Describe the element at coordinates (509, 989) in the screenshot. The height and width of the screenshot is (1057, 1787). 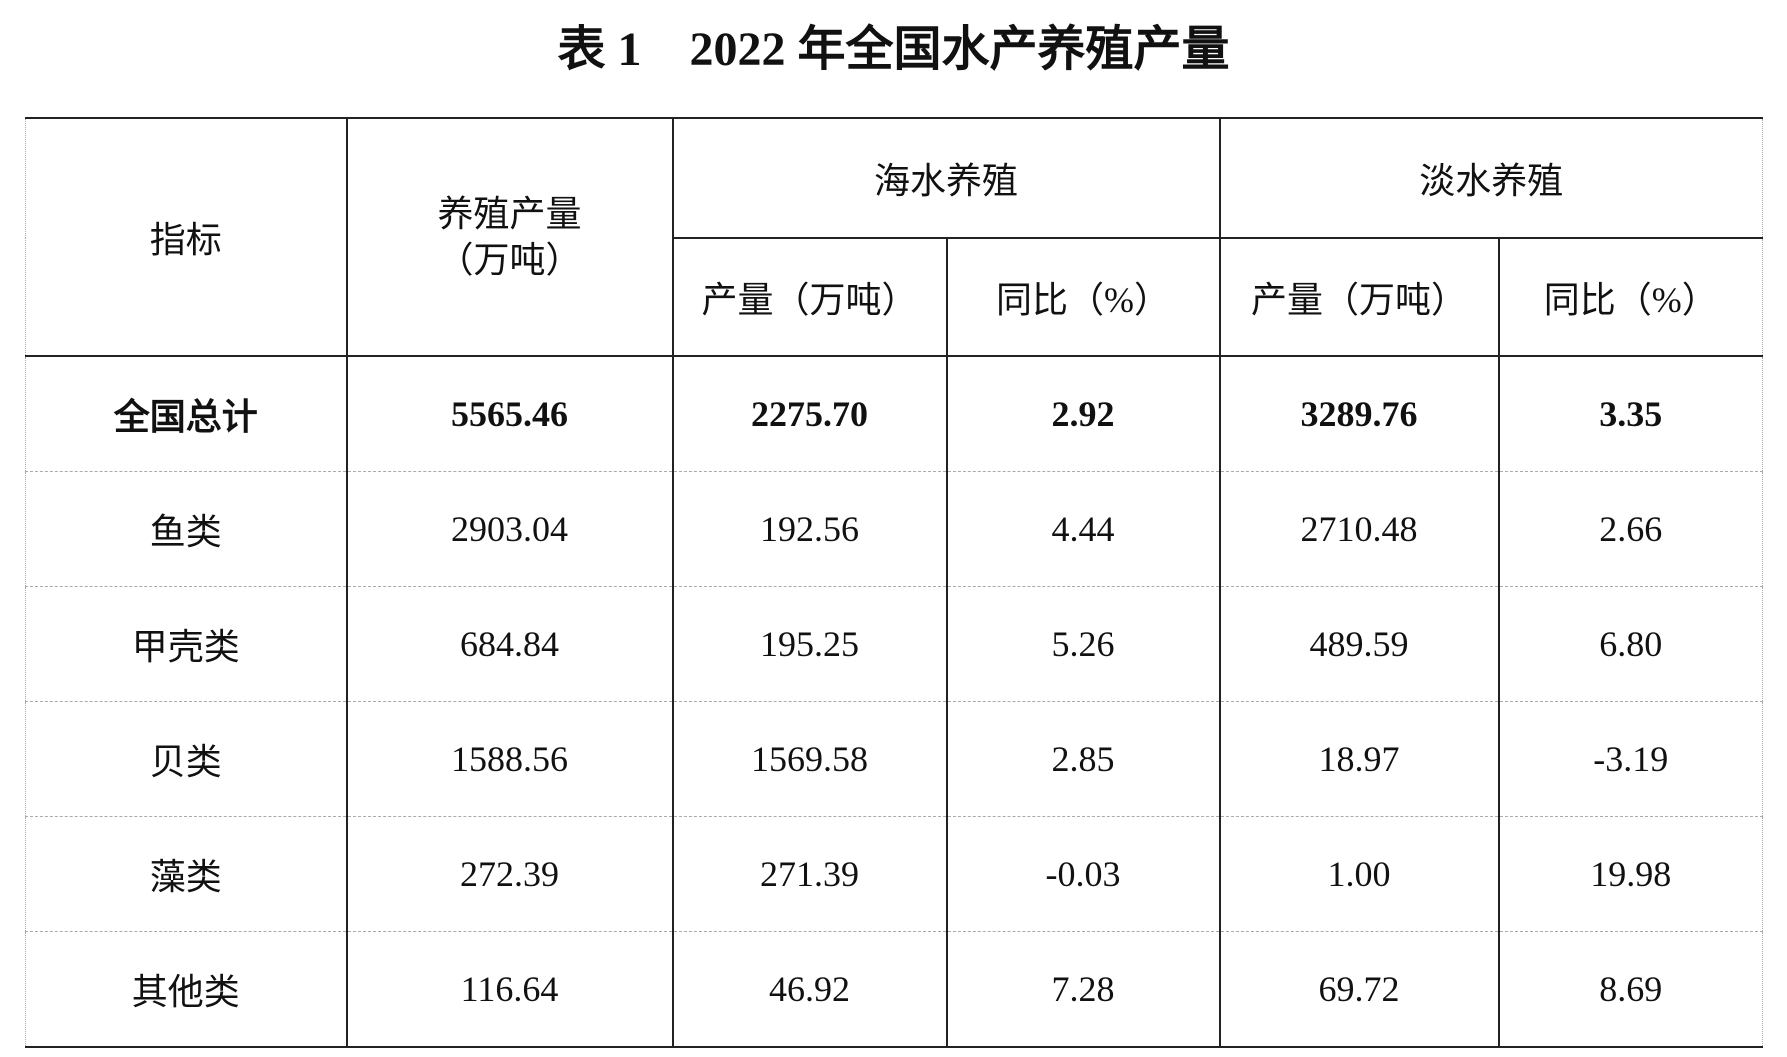
I see `table-cell: 116.64` at that location.